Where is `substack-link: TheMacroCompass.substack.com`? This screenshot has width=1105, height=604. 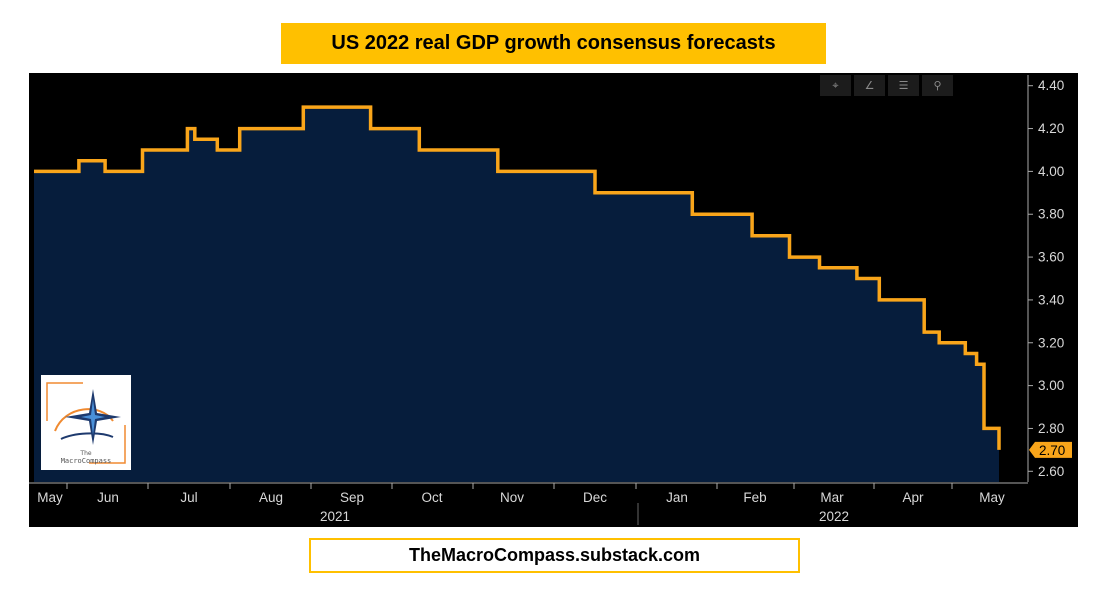 substack-link: TheMacroCompass.substack.com is located at coordinates (554, 555).